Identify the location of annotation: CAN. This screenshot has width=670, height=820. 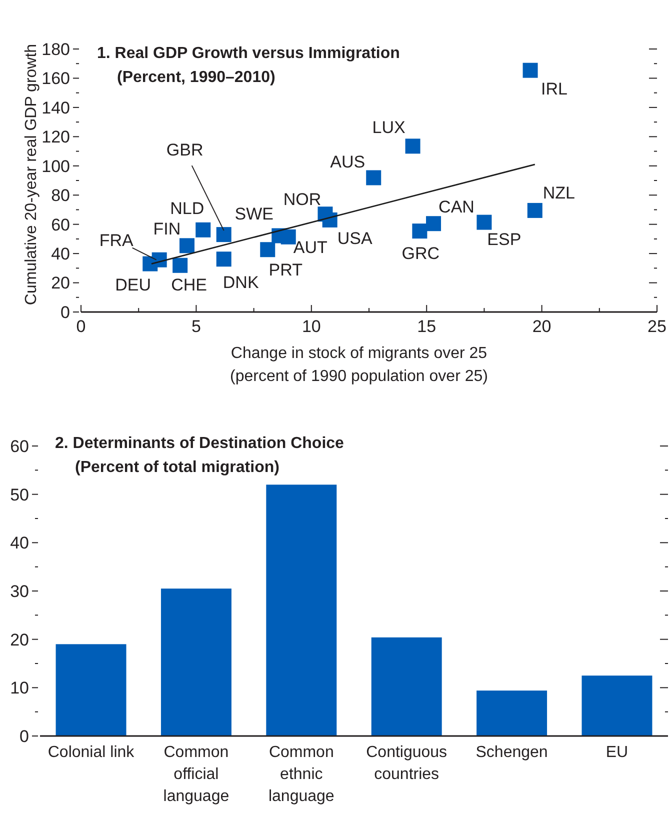
(456, 207).